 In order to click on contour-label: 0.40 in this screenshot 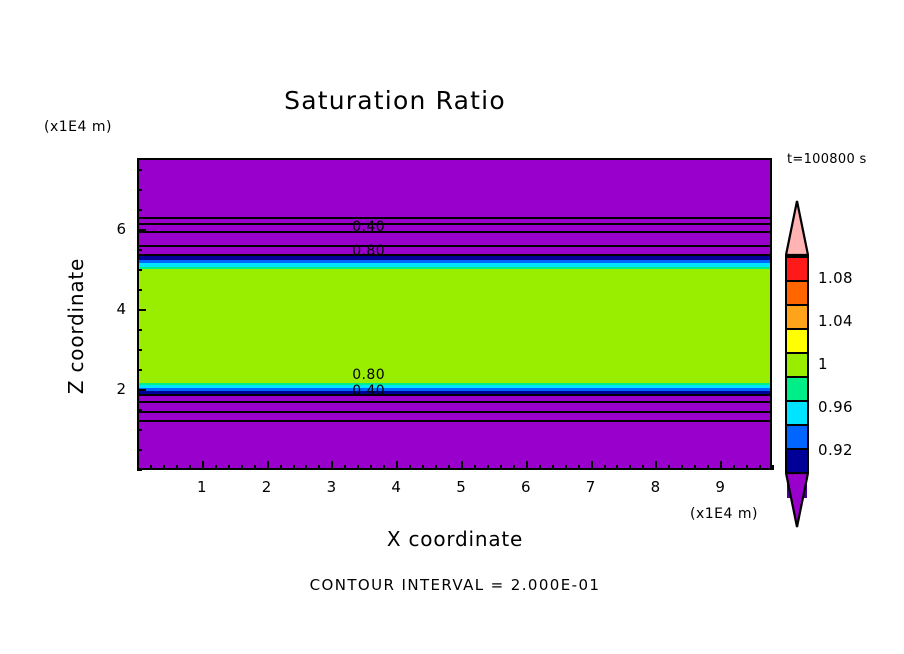, I will do `click(369, 227)`.